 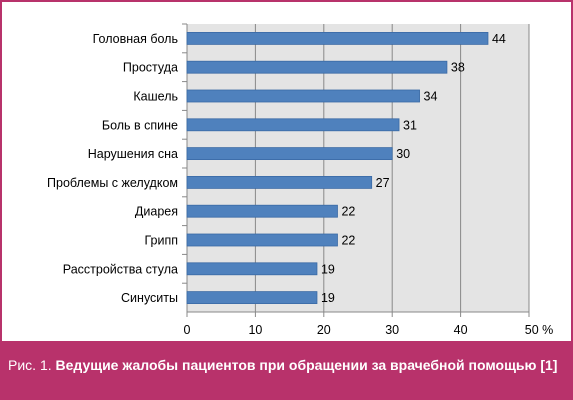 I want to click on category-label: Грипп, so click(x=161, y=241).